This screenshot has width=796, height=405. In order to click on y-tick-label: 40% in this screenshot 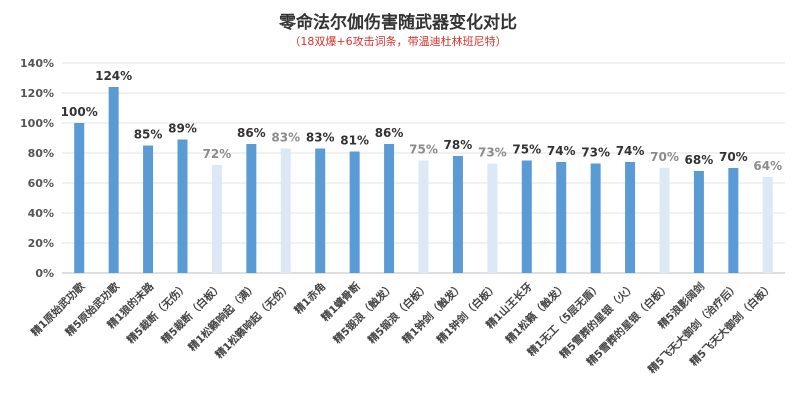, I will do `click(41, 213)`.